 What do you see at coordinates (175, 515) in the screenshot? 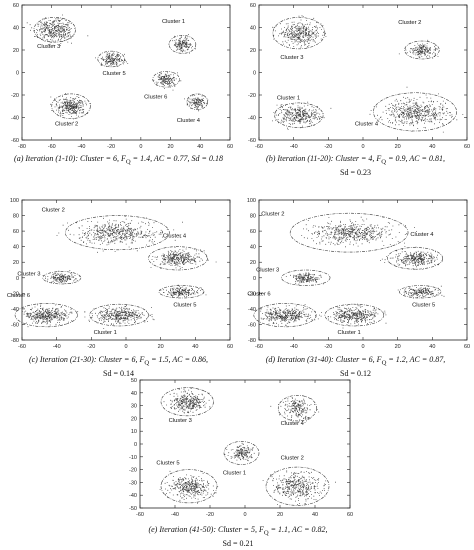
I see `x-tick-label: -40` at bounding box center [175, 515].